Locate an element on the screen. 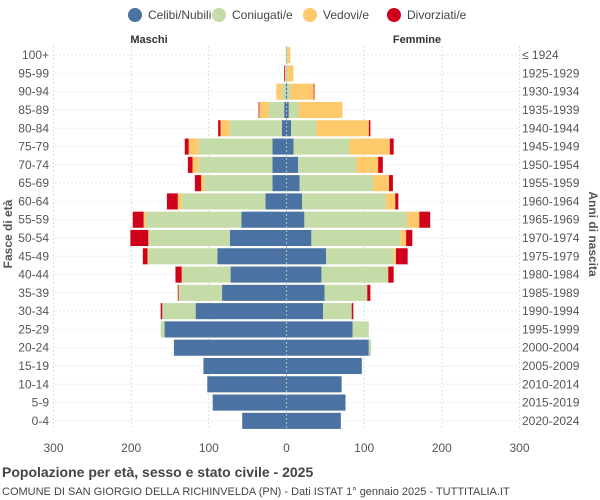  bar-female-100+ is located at coordinates (289, 55).